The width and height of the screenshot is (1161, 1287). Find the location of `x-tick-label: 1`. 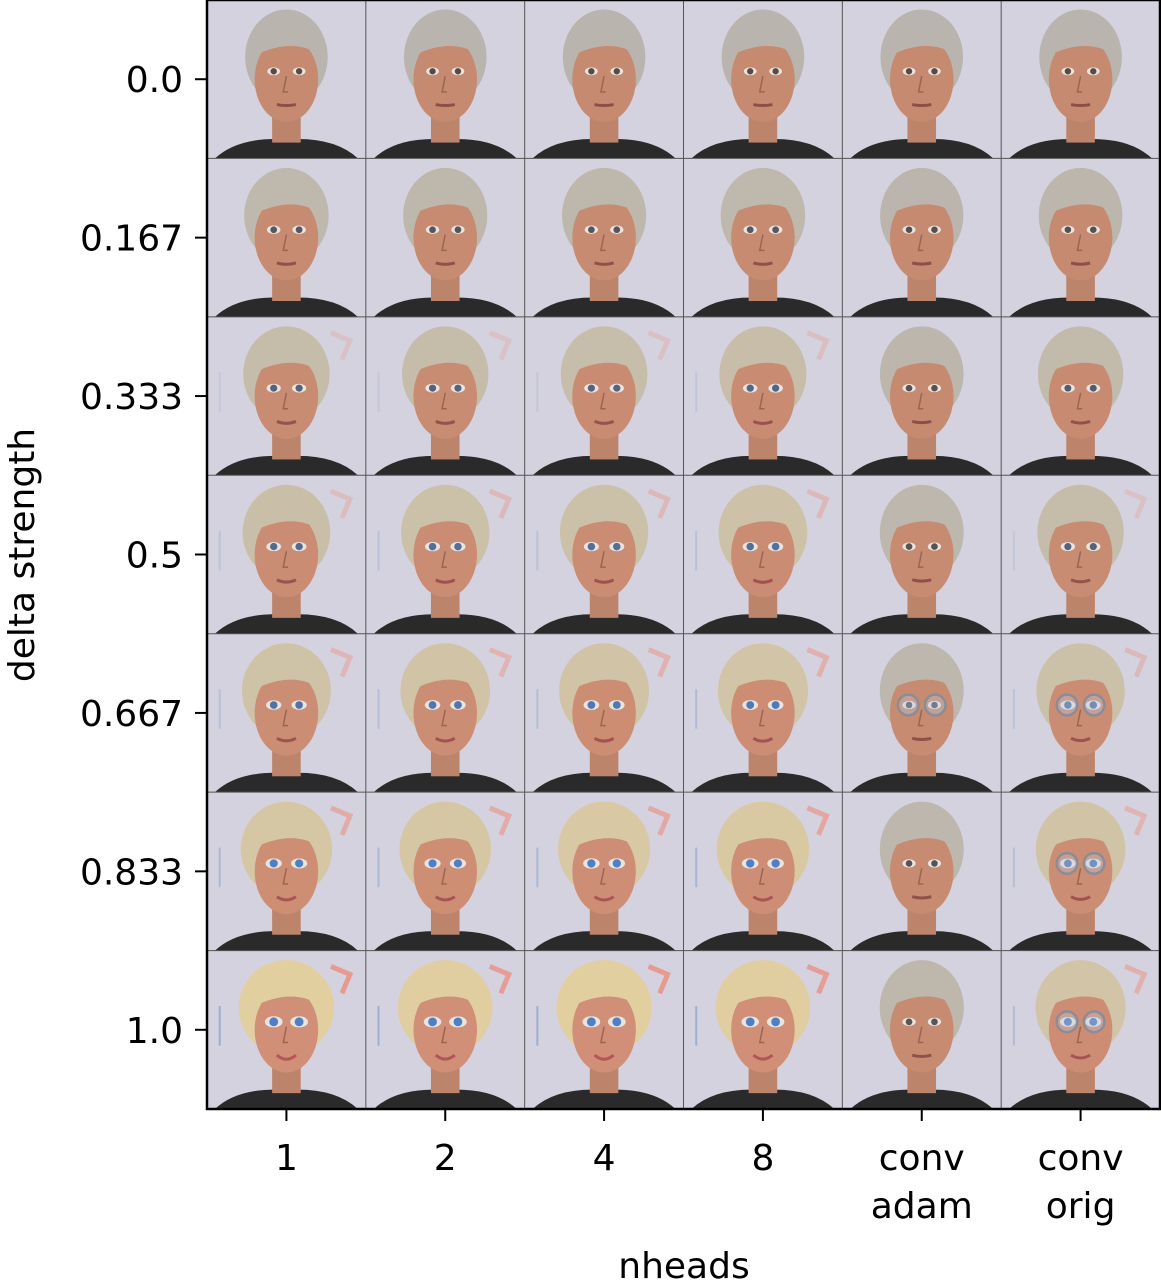

x-tick-label: 1 is located at coordinates (286, 1158).